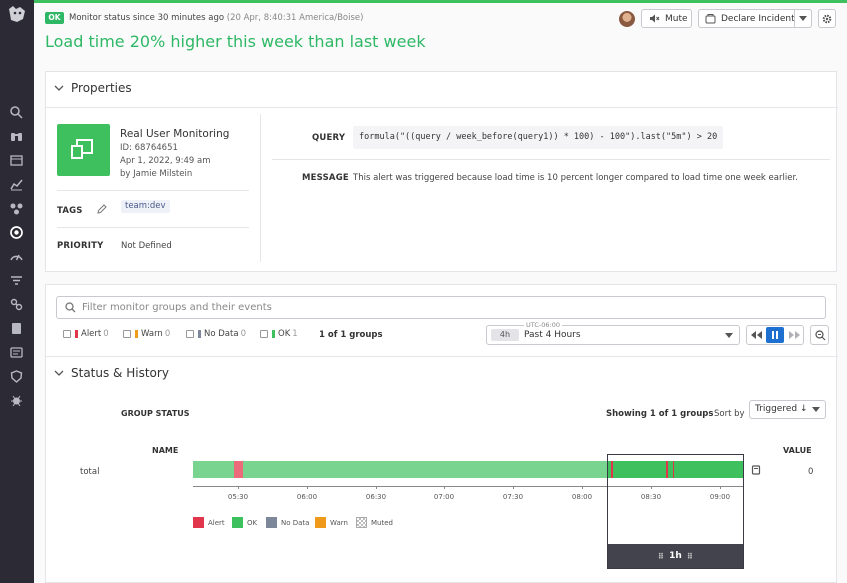 This screenshot has width=847, height=583. I want to click on row-value: 0, so click(811, 472).